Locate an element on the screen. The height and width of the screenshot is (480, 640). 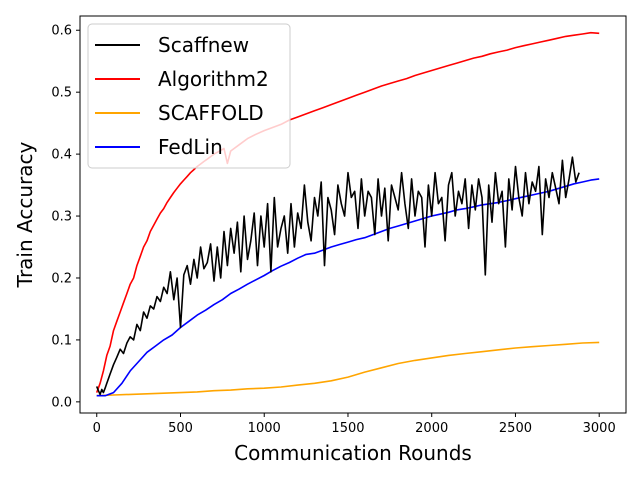
y-tick-label: 0.0 is located at coordinates (61, 402).